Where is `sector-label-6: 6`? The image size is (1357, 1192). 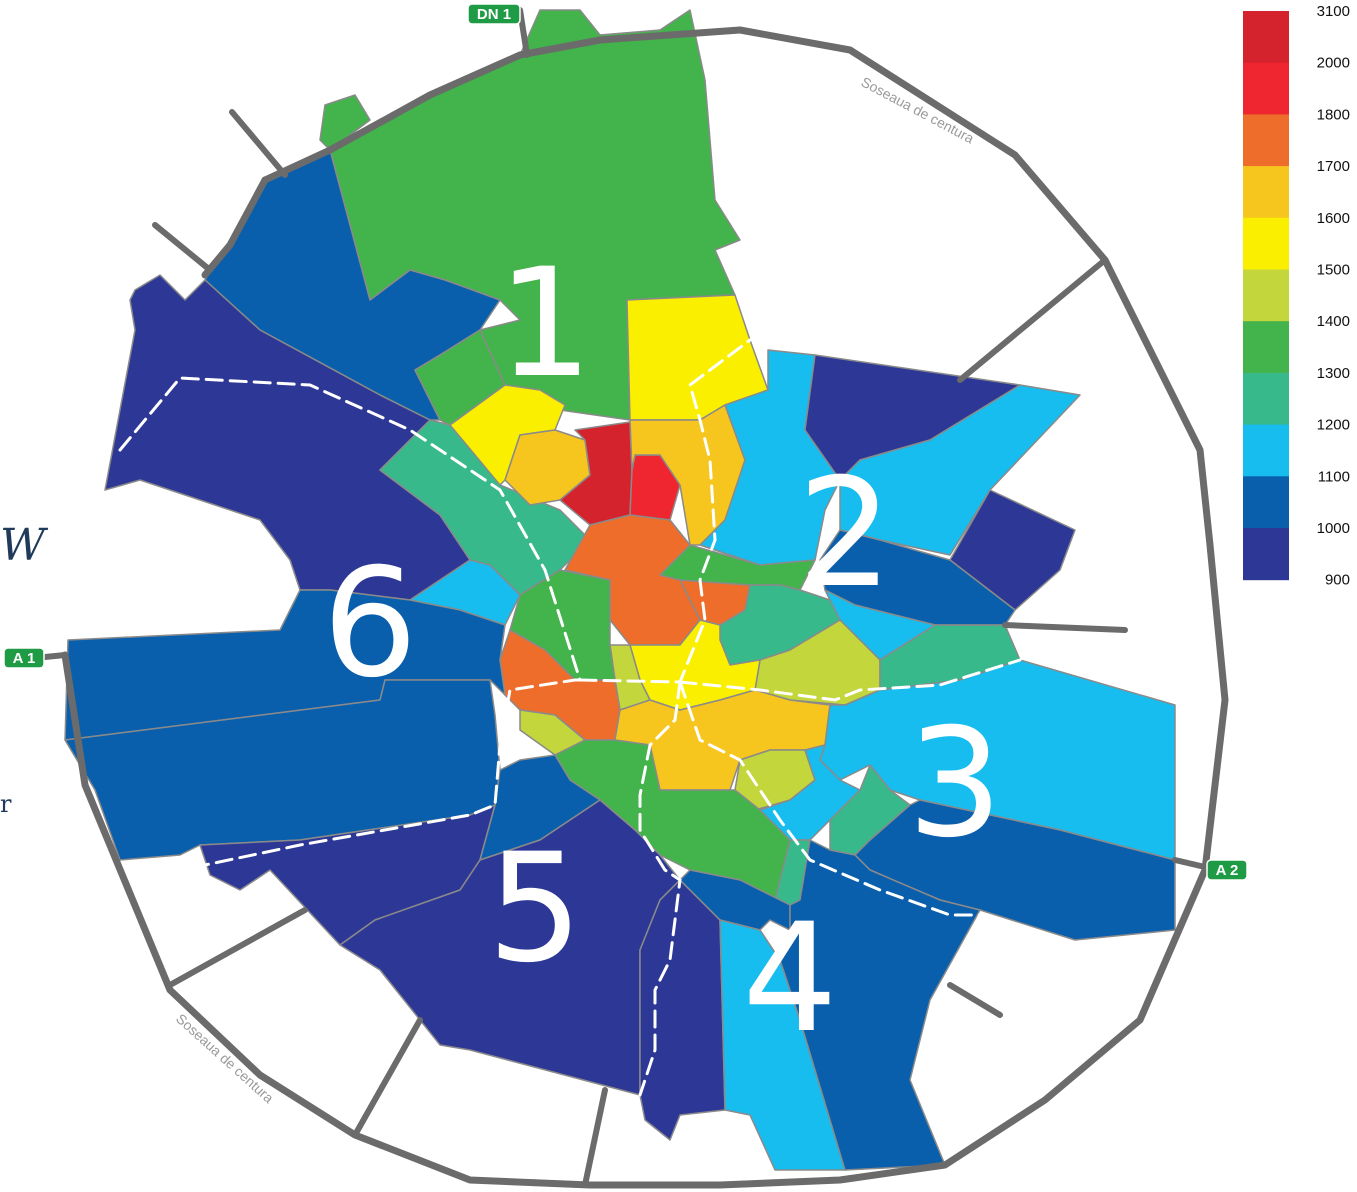
sector-label-6: 6 is located at coordinates (369, 624).